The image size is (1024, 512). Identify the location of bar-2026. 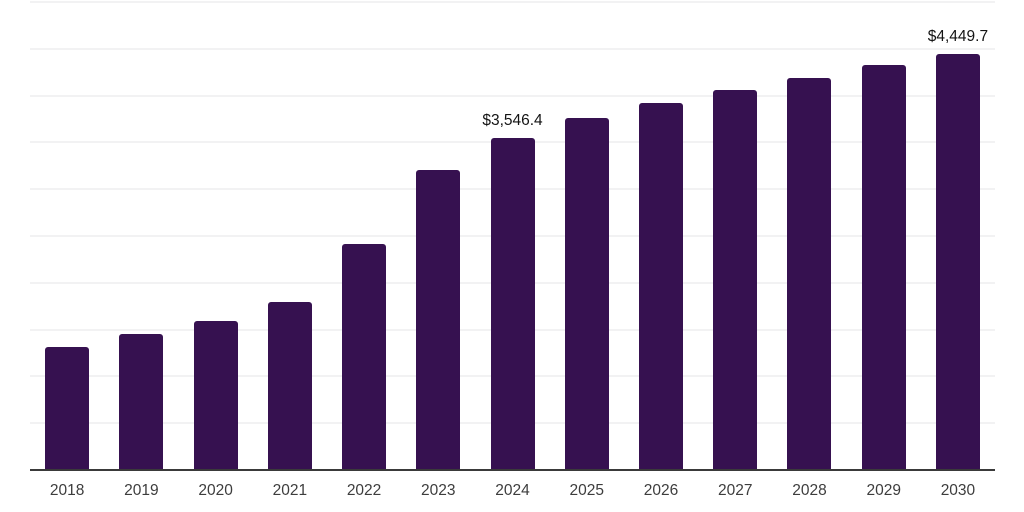
(660, 286).